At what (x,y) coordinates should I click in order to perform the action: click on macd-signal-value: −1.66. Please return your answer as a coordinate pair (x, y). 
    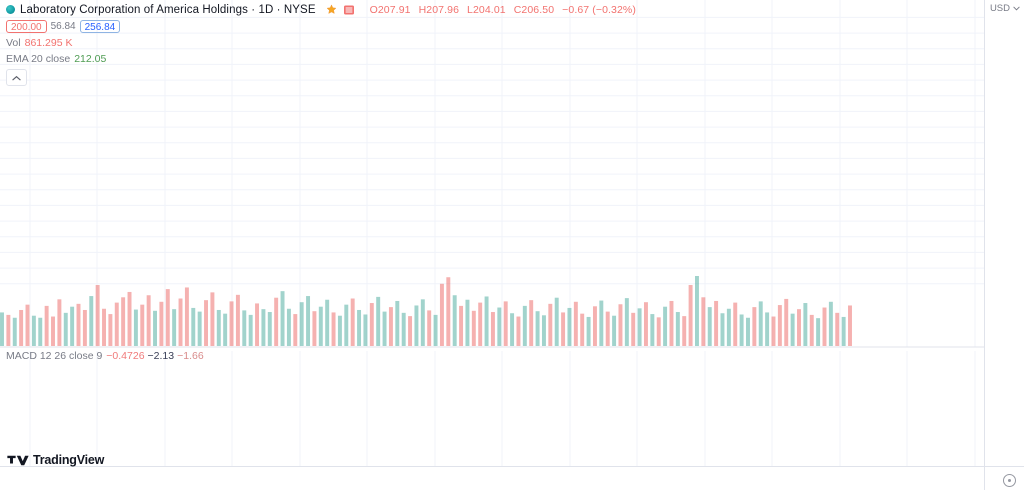
    Looking at the image, I should click on (190, 356).